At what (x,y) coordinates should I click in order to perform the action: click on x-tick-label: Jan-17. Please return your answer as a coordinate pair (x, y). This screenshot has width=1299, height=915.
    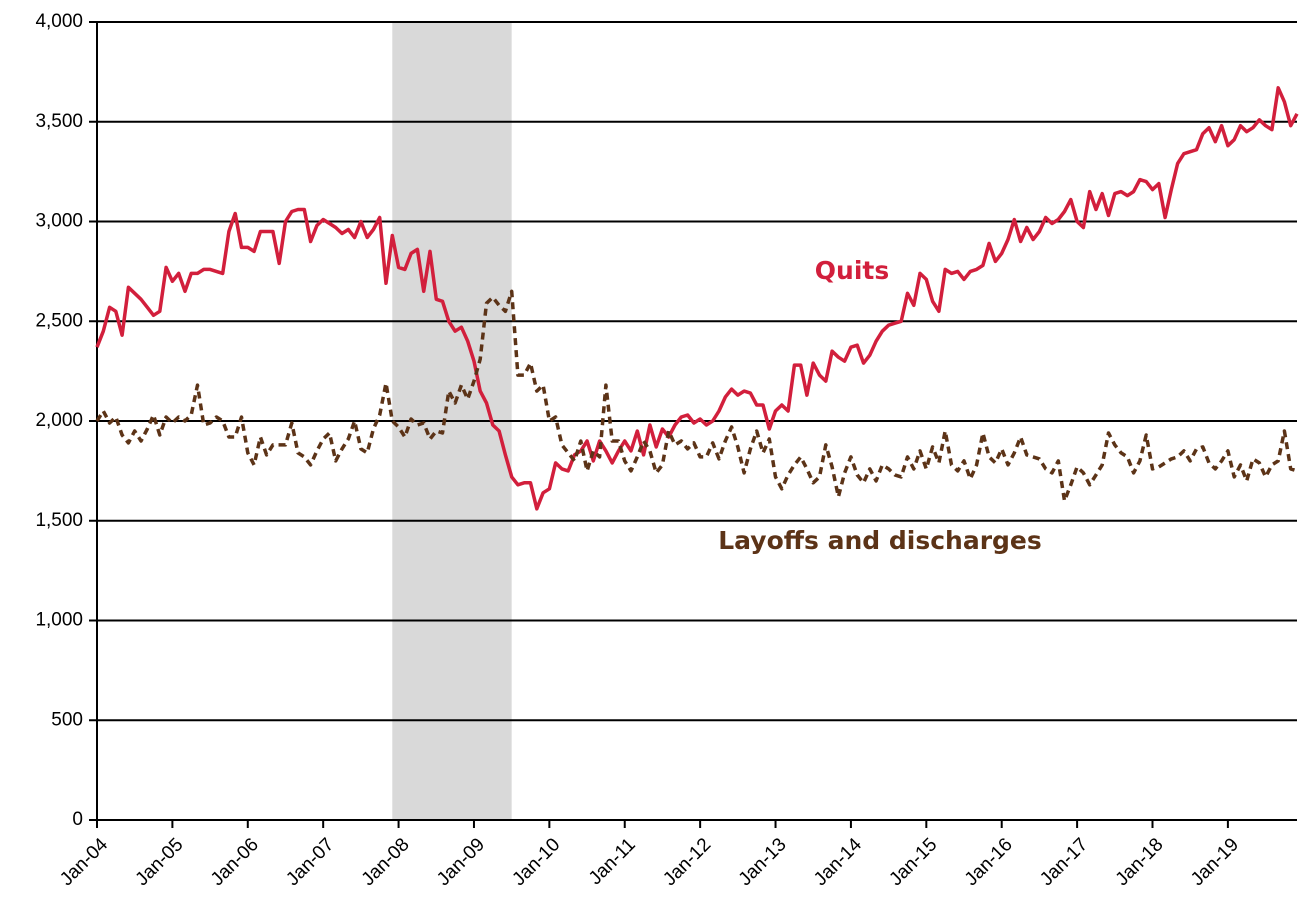
    Looking at the image, I should click on (1064, 862).